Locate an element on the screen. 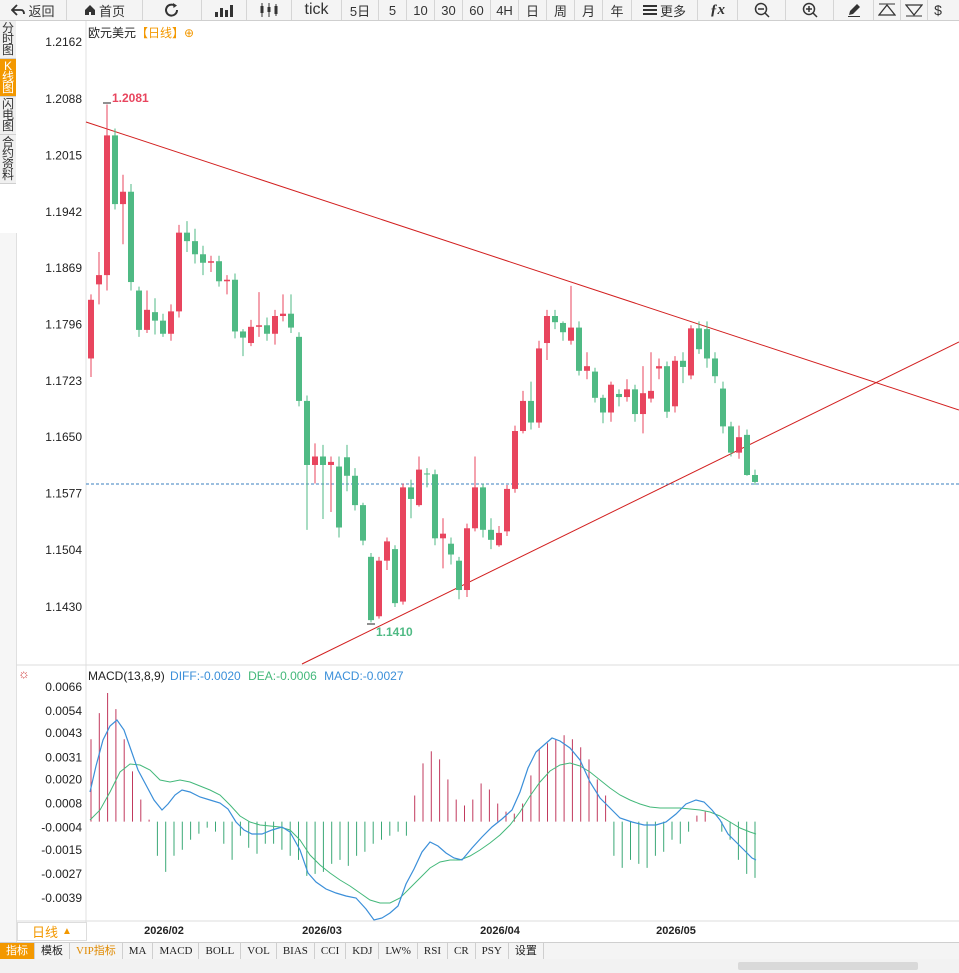  indicator-tab-7: BIAS is located at coordinates (296, 951).